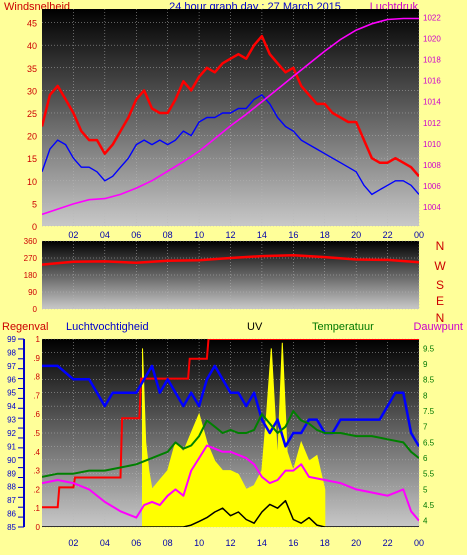 This screenshot has height=555, width=467. I want to click on y2-tick-label: 1020, so click(432, 38).